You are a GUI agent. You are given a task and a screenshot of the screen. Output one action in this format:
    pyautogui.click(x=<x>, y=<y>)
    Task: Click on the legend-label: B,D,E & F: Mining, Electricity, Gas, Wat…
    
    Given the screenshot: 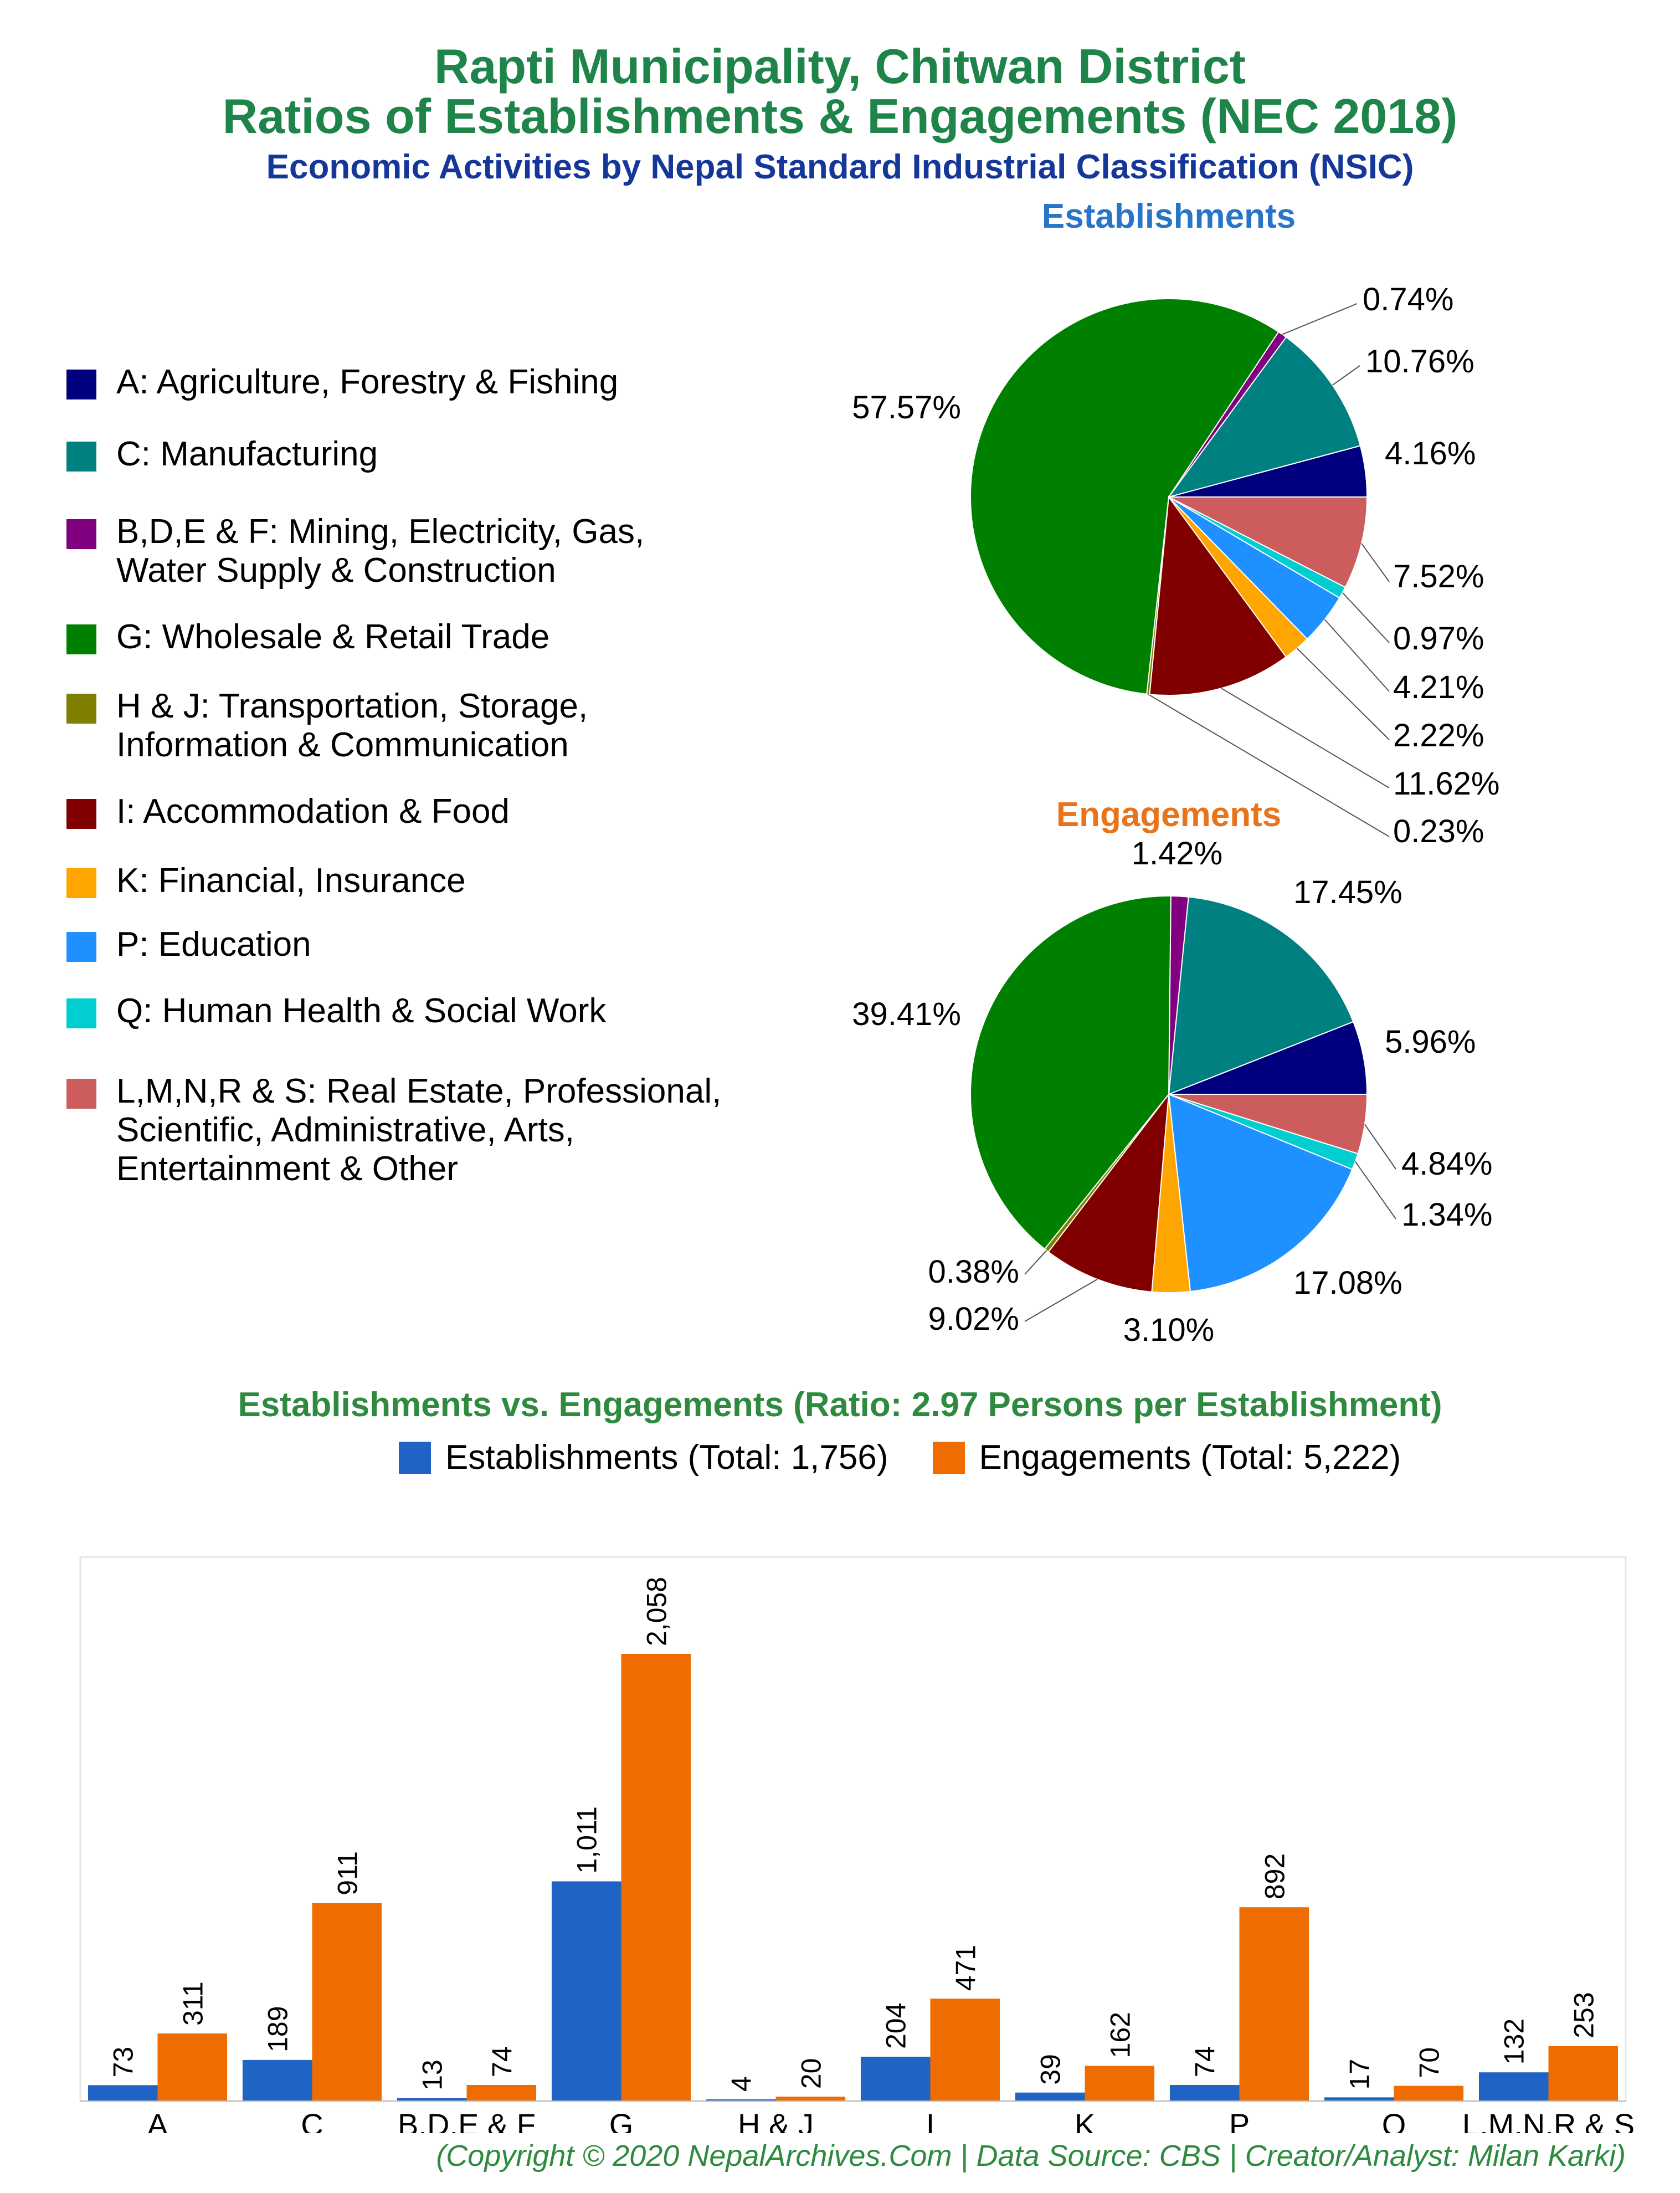 What is the action you would take?
    pyautogui.click(x=380, y=551)
    